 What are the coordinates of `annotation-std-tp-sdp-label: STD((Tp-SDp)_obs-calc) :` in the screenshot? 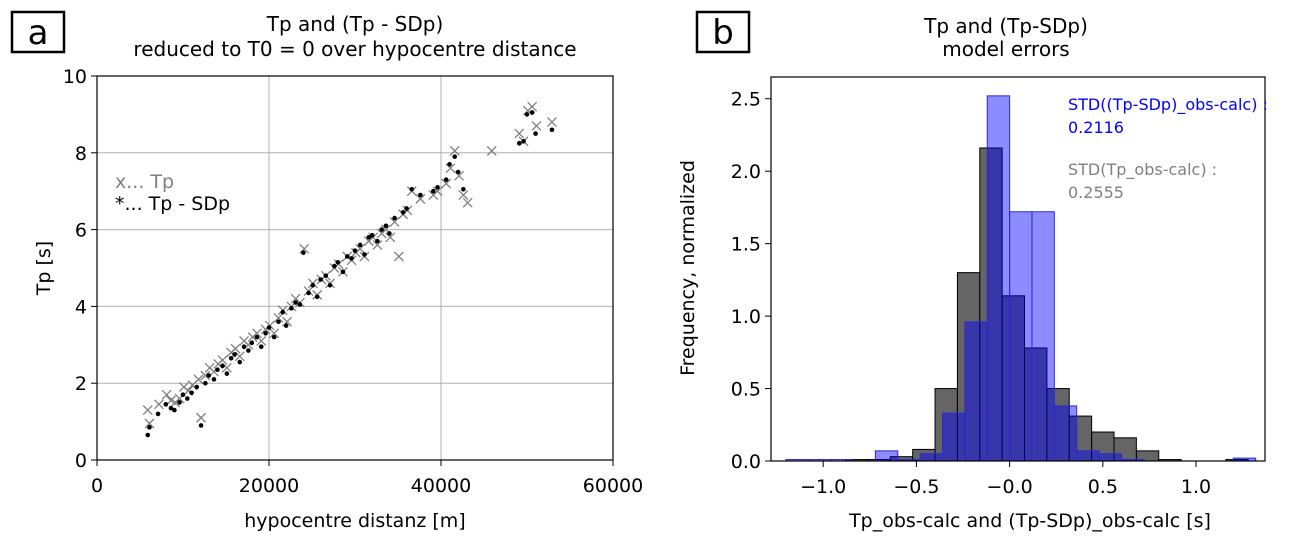 It's located at (1168, 105).